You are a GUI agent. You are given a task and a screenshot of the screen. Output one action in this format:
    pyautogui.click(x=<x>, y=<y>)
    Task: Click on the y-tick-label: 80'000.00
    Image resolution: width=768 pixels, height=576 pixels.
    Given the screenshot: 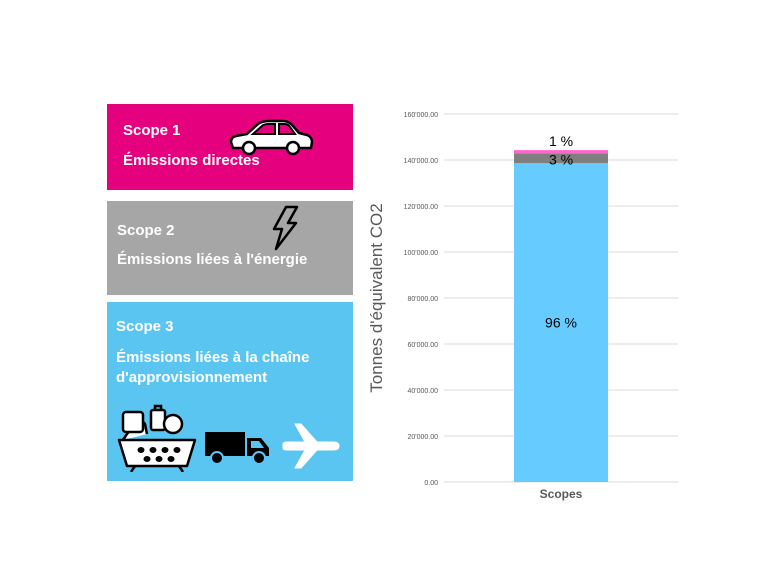 What is the action you would take?
    pyautogui.click(x=422, y=299)
    